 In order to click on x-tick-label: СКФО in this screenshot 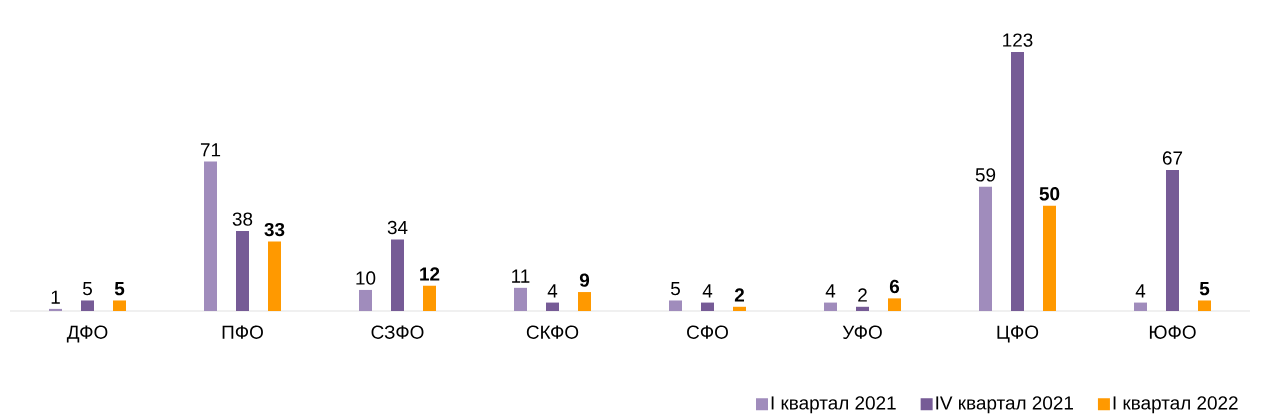, I will do `click(552, 332)`.